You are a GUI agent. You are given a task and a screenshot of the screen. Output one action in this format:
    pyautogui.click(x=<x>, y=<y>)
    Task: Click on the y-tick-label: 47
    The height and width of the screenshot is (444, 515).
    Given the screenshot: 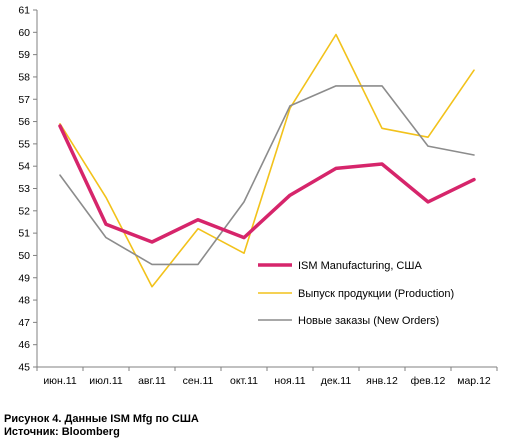 What is the action you would take?
    pyautogui.click(x=24, y=323)
    